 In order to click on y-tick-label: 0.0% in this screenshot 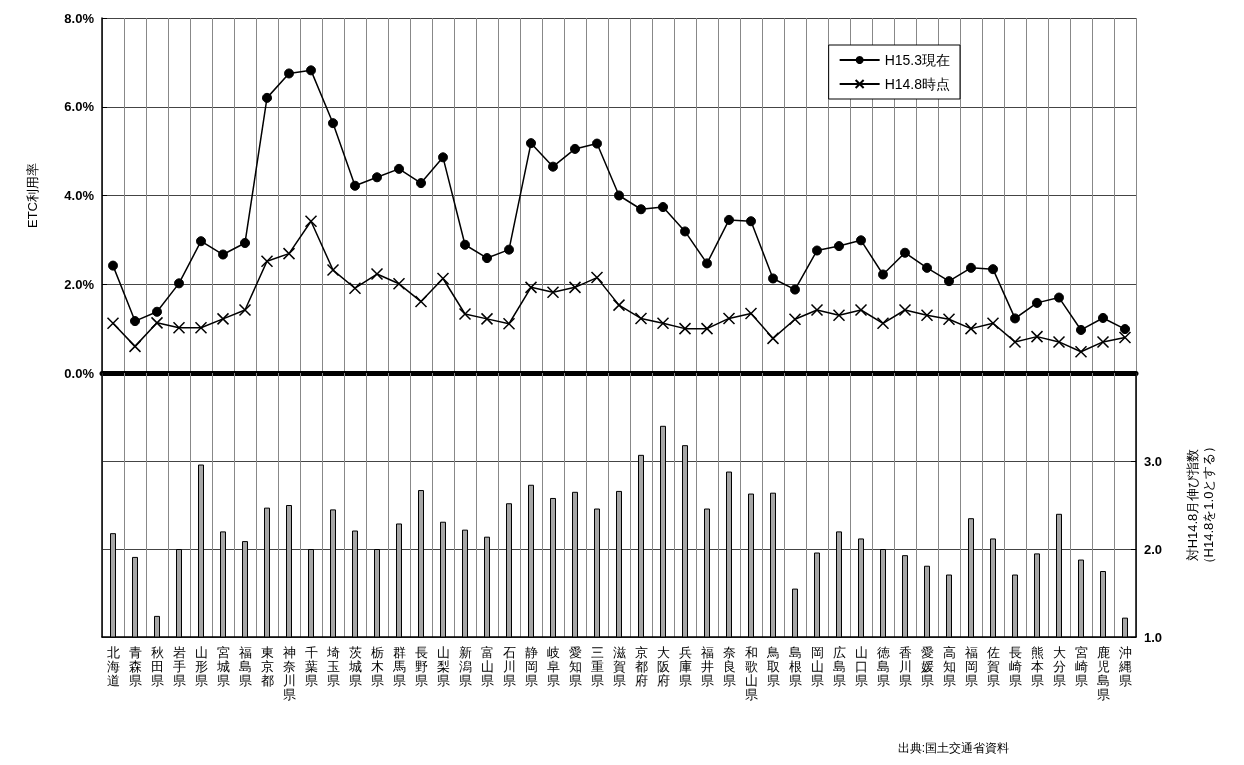, I will do `click(79, 373)`.